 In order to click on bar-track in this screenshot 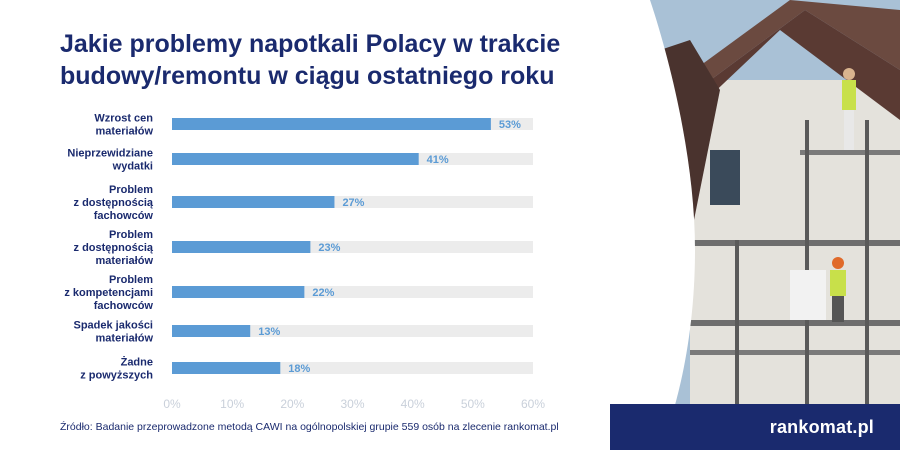, I will do `click(352, 331)`.